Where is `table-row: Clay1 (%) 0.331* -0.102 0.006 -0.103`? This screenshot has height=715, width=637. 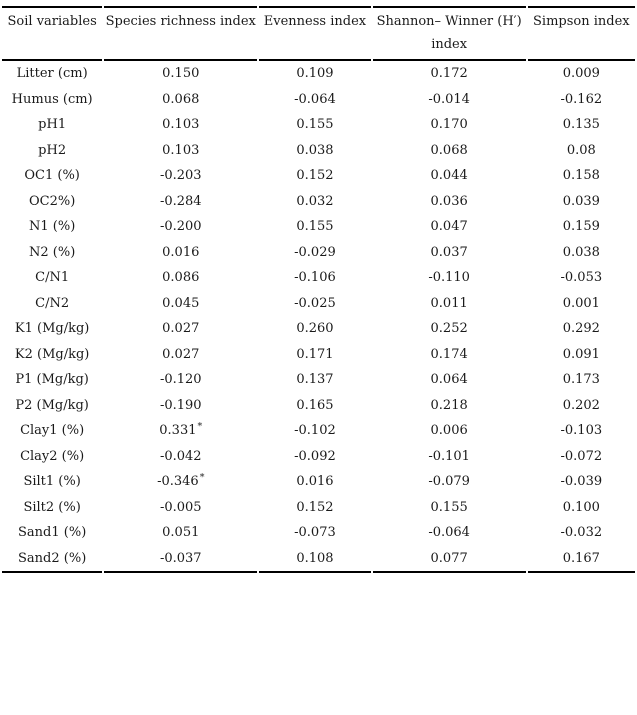
table-row: Clay1 (%) 0.331* -0.102 0.006 -0.103 is located at coordinates (318, 431).